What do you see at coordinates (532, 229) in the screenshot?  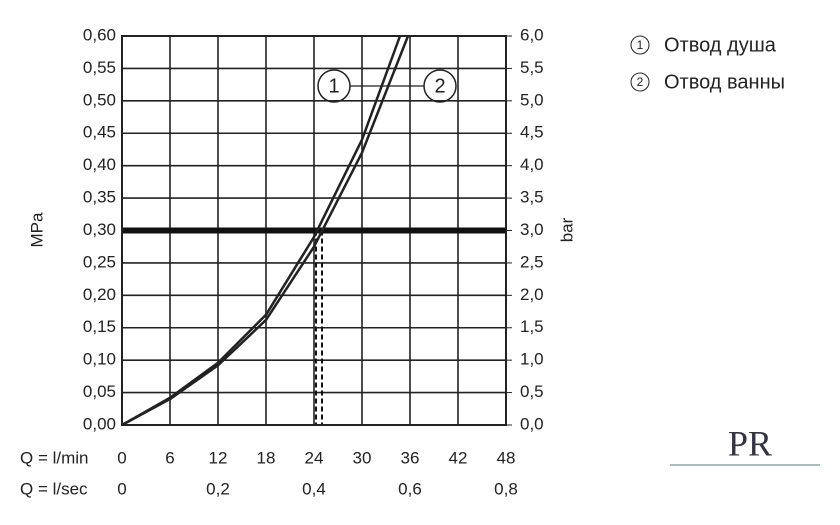 I see `y2-tick-label: 3,0` at bounding box center [532, 229].